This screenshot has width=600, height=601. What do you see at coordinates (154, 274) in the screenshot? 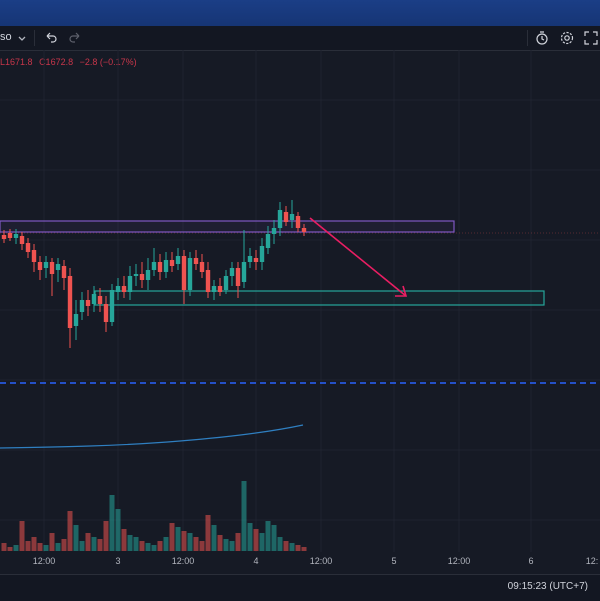
I see `candlesticks` at bounding box center [154, 274].